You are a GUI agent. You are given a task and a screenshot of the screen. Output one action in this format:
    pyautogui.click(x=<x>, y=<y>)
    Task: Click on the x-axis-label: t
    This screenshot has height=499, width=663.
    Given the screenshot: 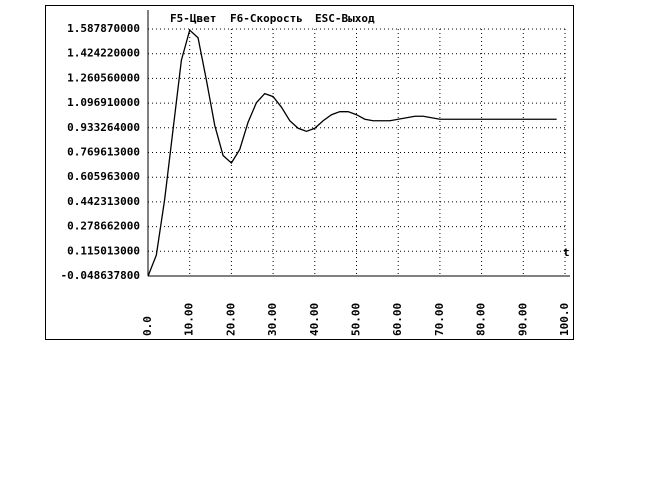 What is the action you would take?
    pyautogui.click(x=566, y=252)
    